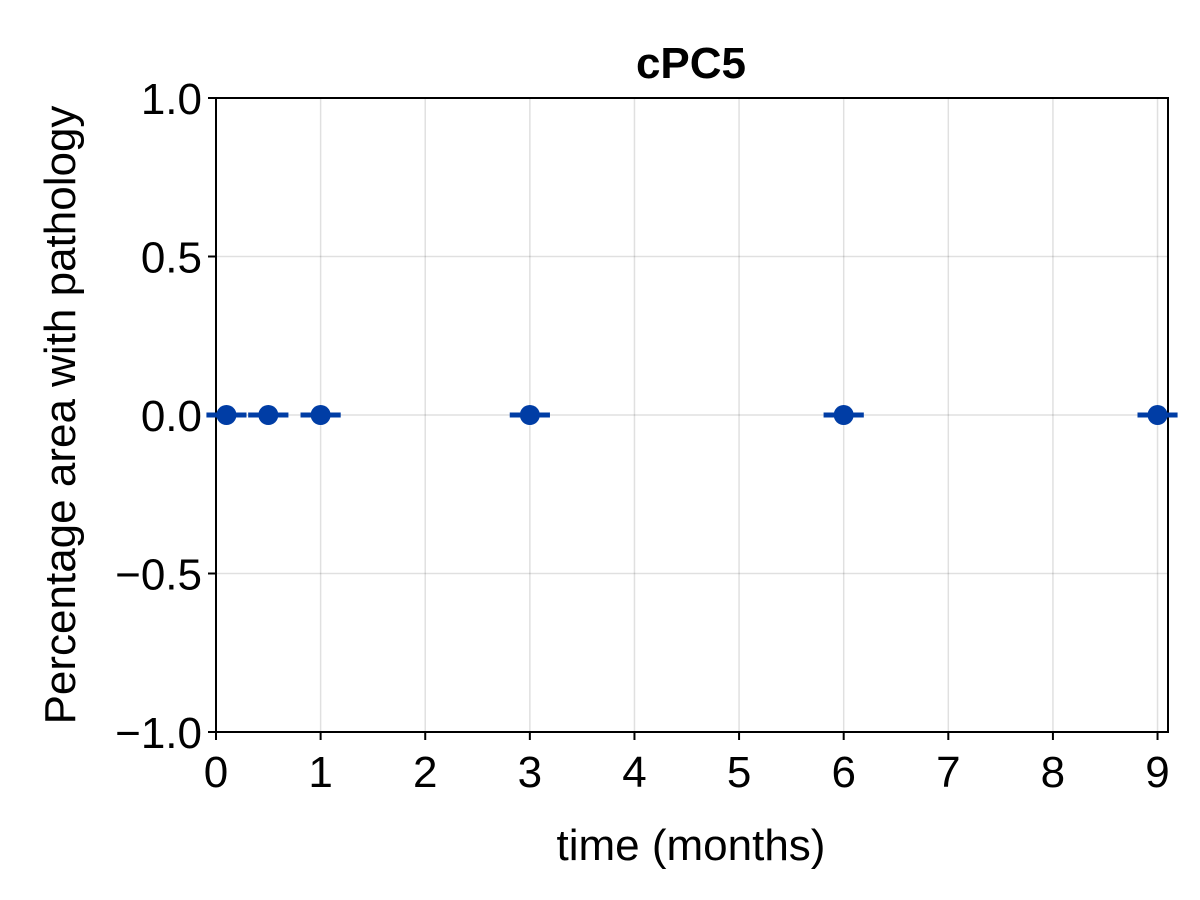  What do you see at coordinates (739, 772) in the screenshot?
I see `x-tick-label: 5` at bounding box center [739, 772].